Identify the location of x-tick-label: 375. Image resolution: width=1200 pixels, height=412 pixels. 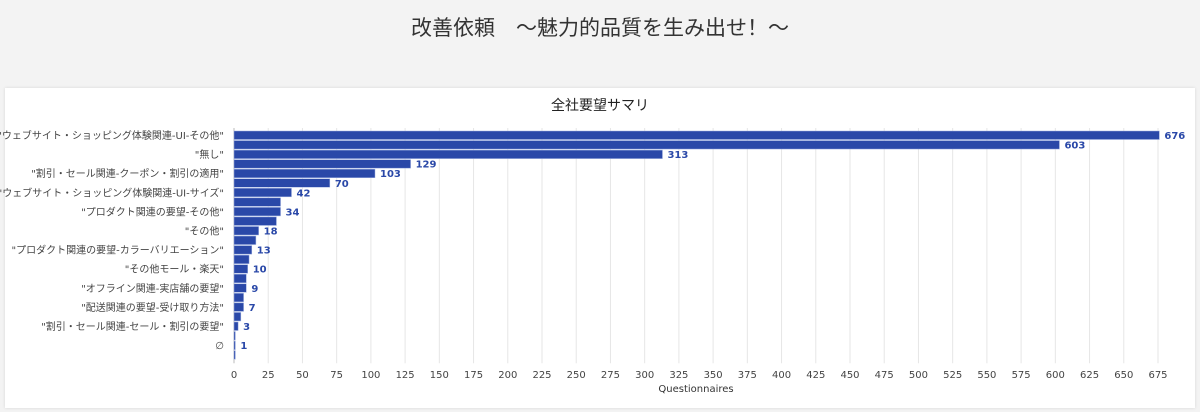
(747, 375).